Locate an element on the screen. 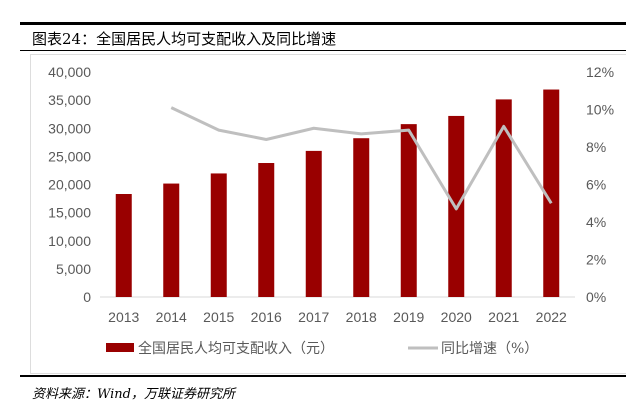 This screenshot has width=626, height=404. y-left-tick-label: 10,000 is located at coordinates (69, 241).